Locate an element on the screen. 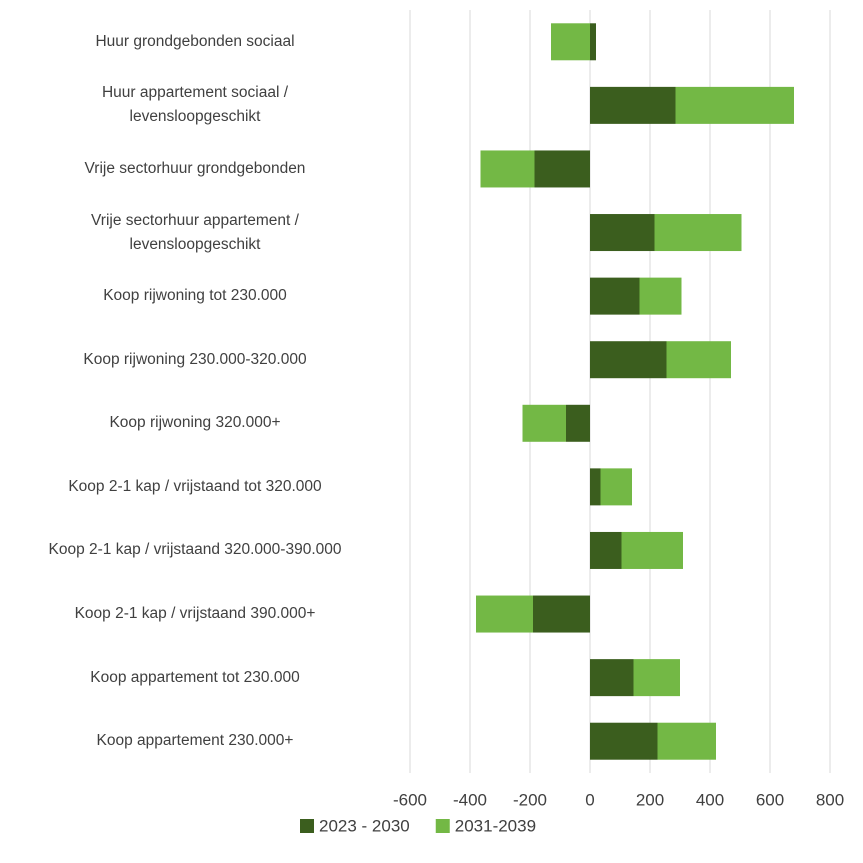  y-tick-label: Huur grondgebonden sociaal is located at coordinates (195, 41).